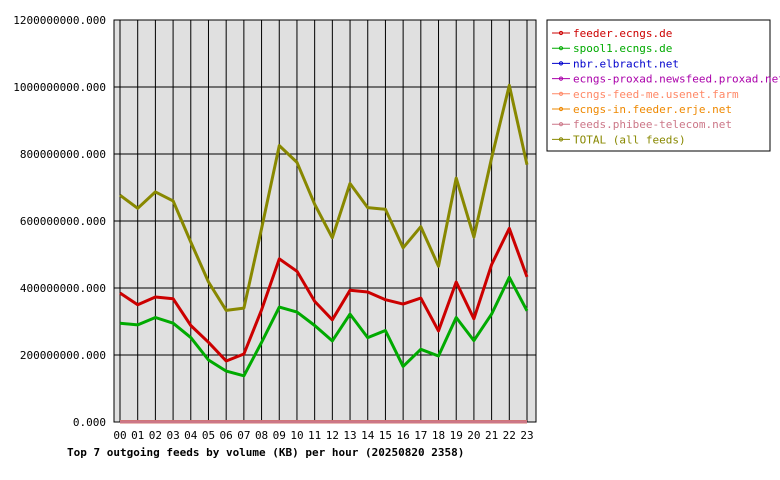 Image resolution: width=780 pixels, height=480 pixels. Describe the element at coordinates (155, 435) in the screenshot. I see `x-tick-label: 02` at that location.